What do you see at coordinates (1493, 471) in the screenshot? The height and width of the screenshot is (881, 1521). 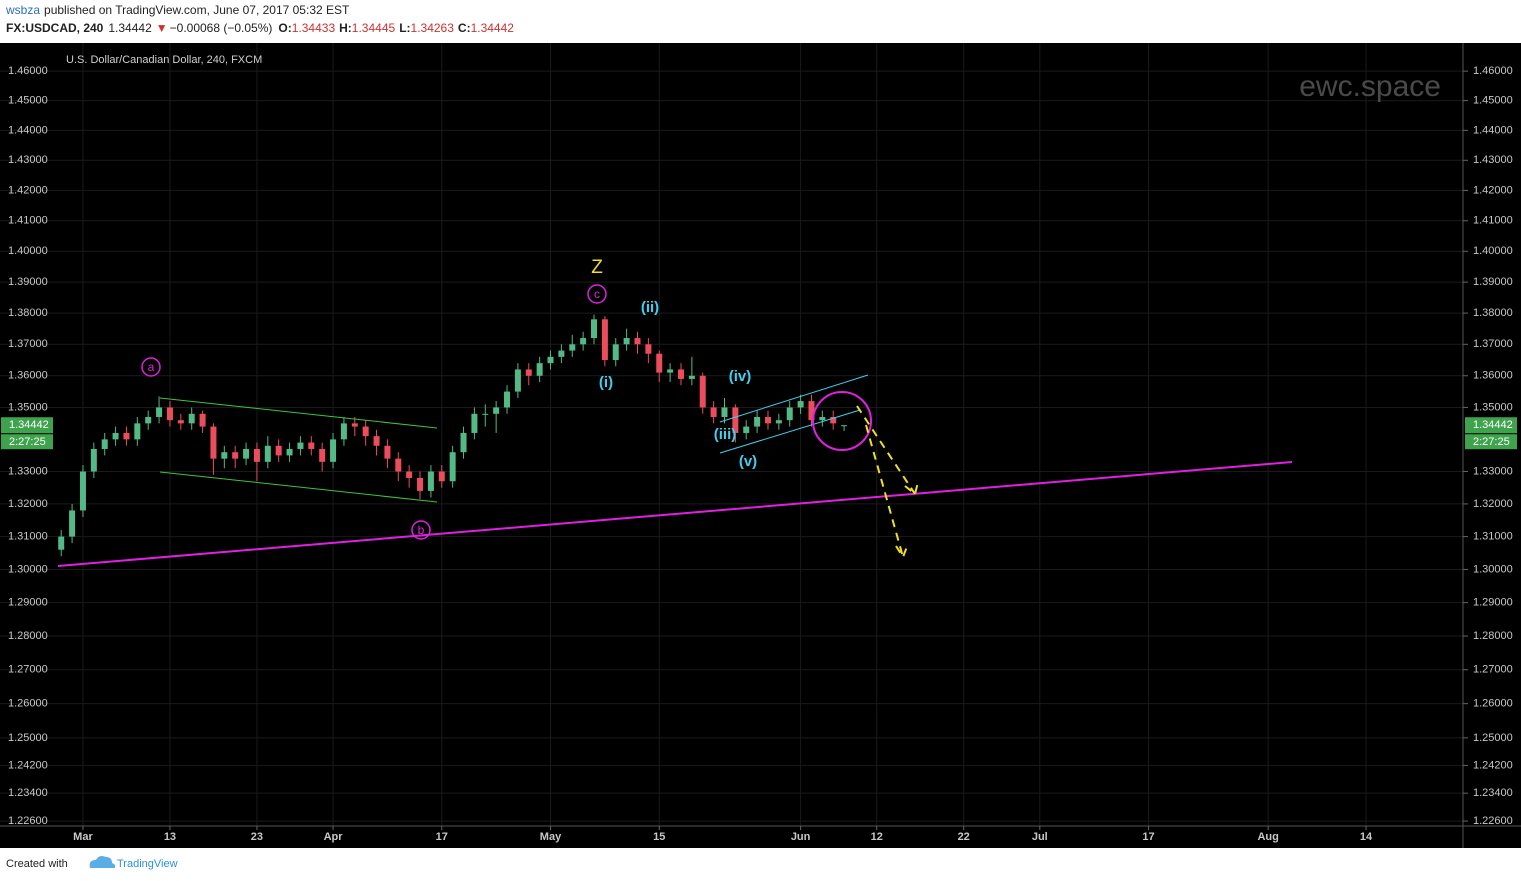 I see `y-tick-label-right: 1.33000` at bounding box center [1493, 471].